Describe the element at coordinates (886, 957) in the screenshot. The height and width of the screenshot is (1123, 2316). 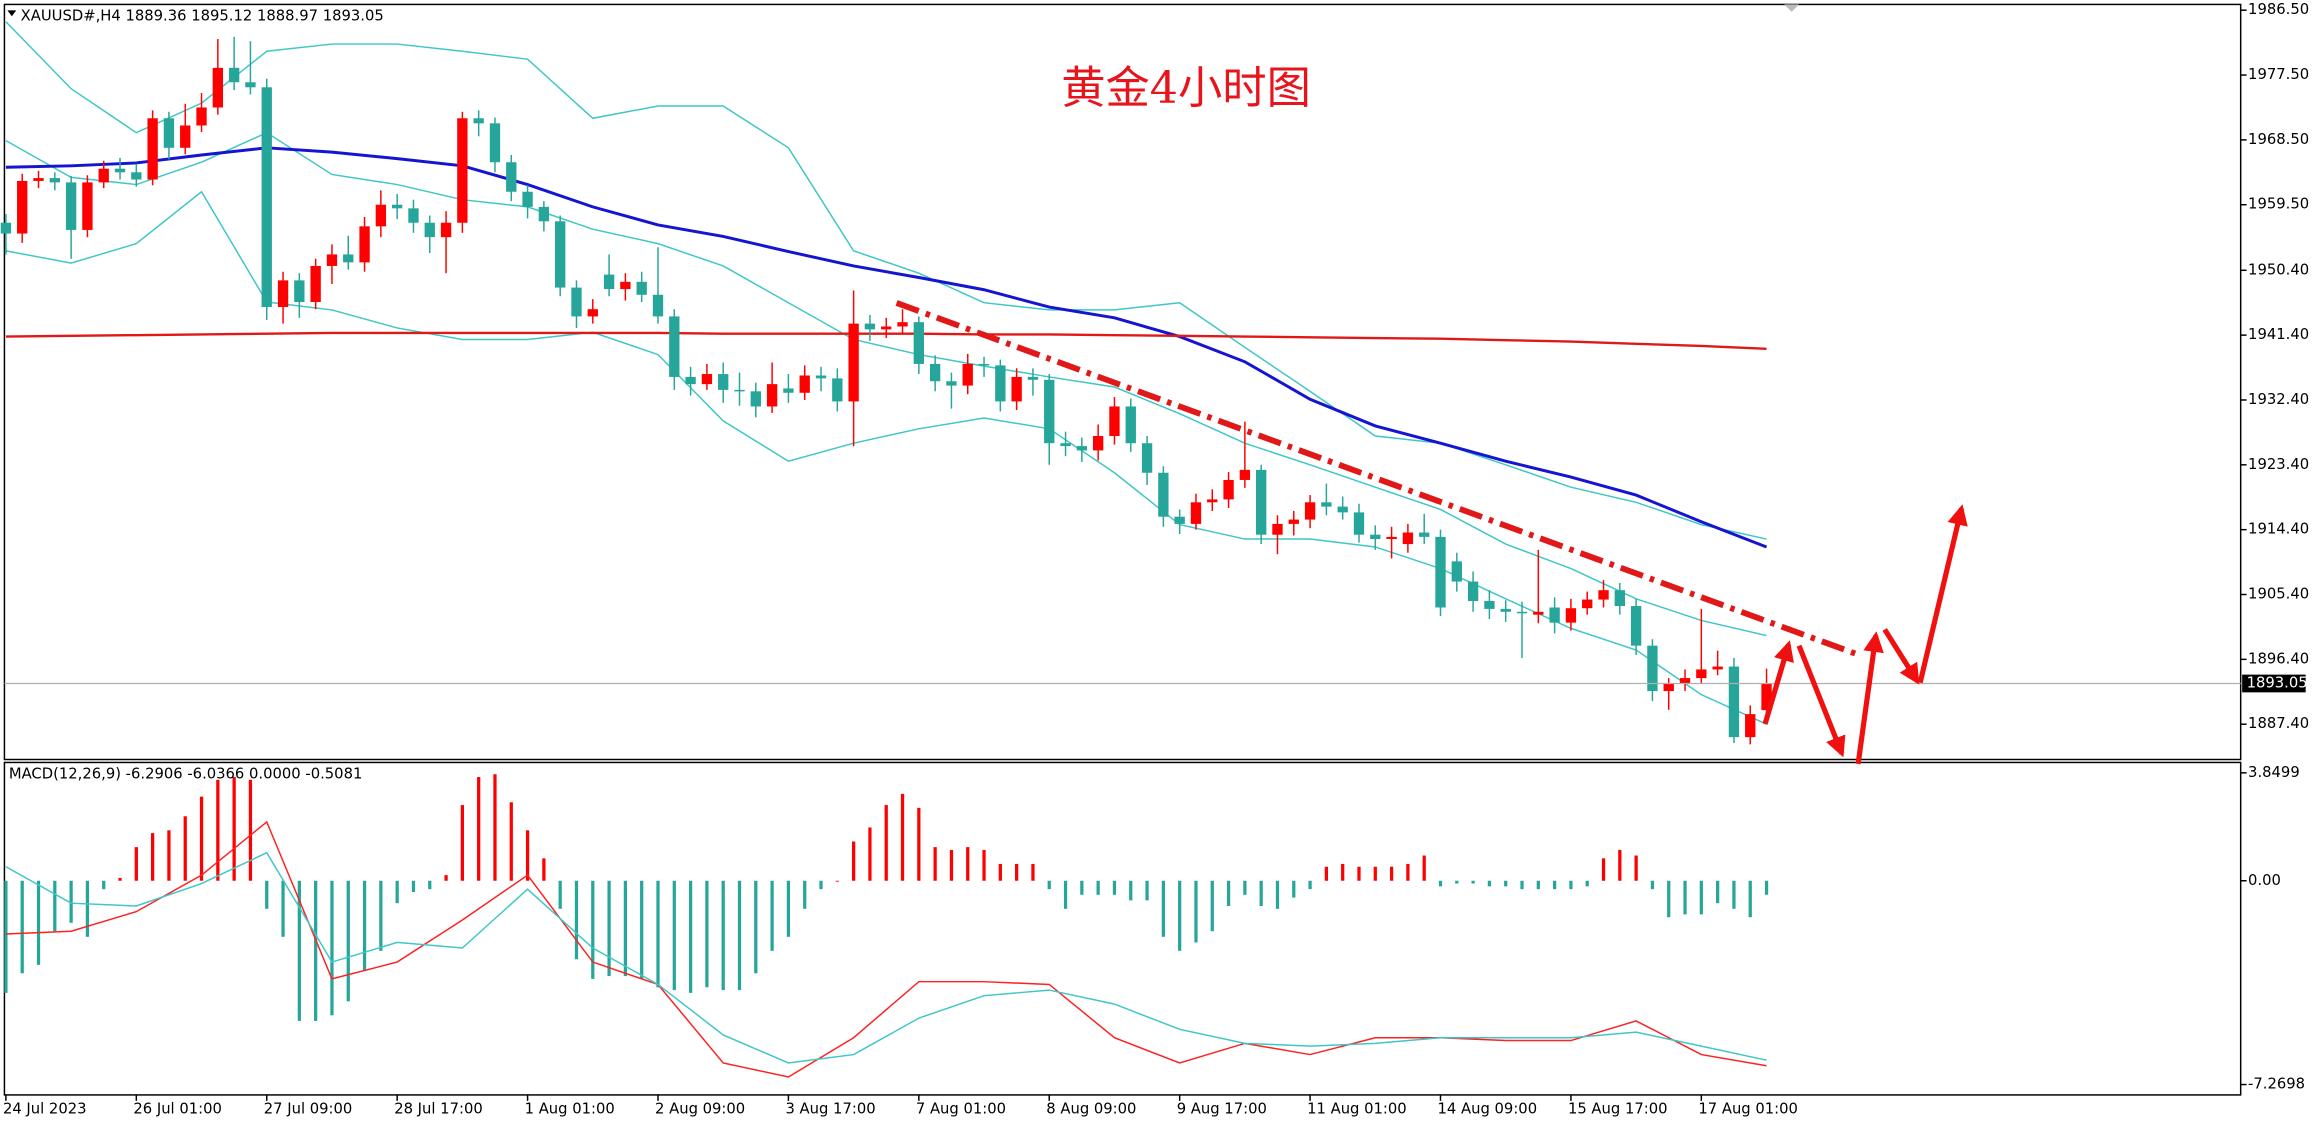
I see `indicator-line` at that location.